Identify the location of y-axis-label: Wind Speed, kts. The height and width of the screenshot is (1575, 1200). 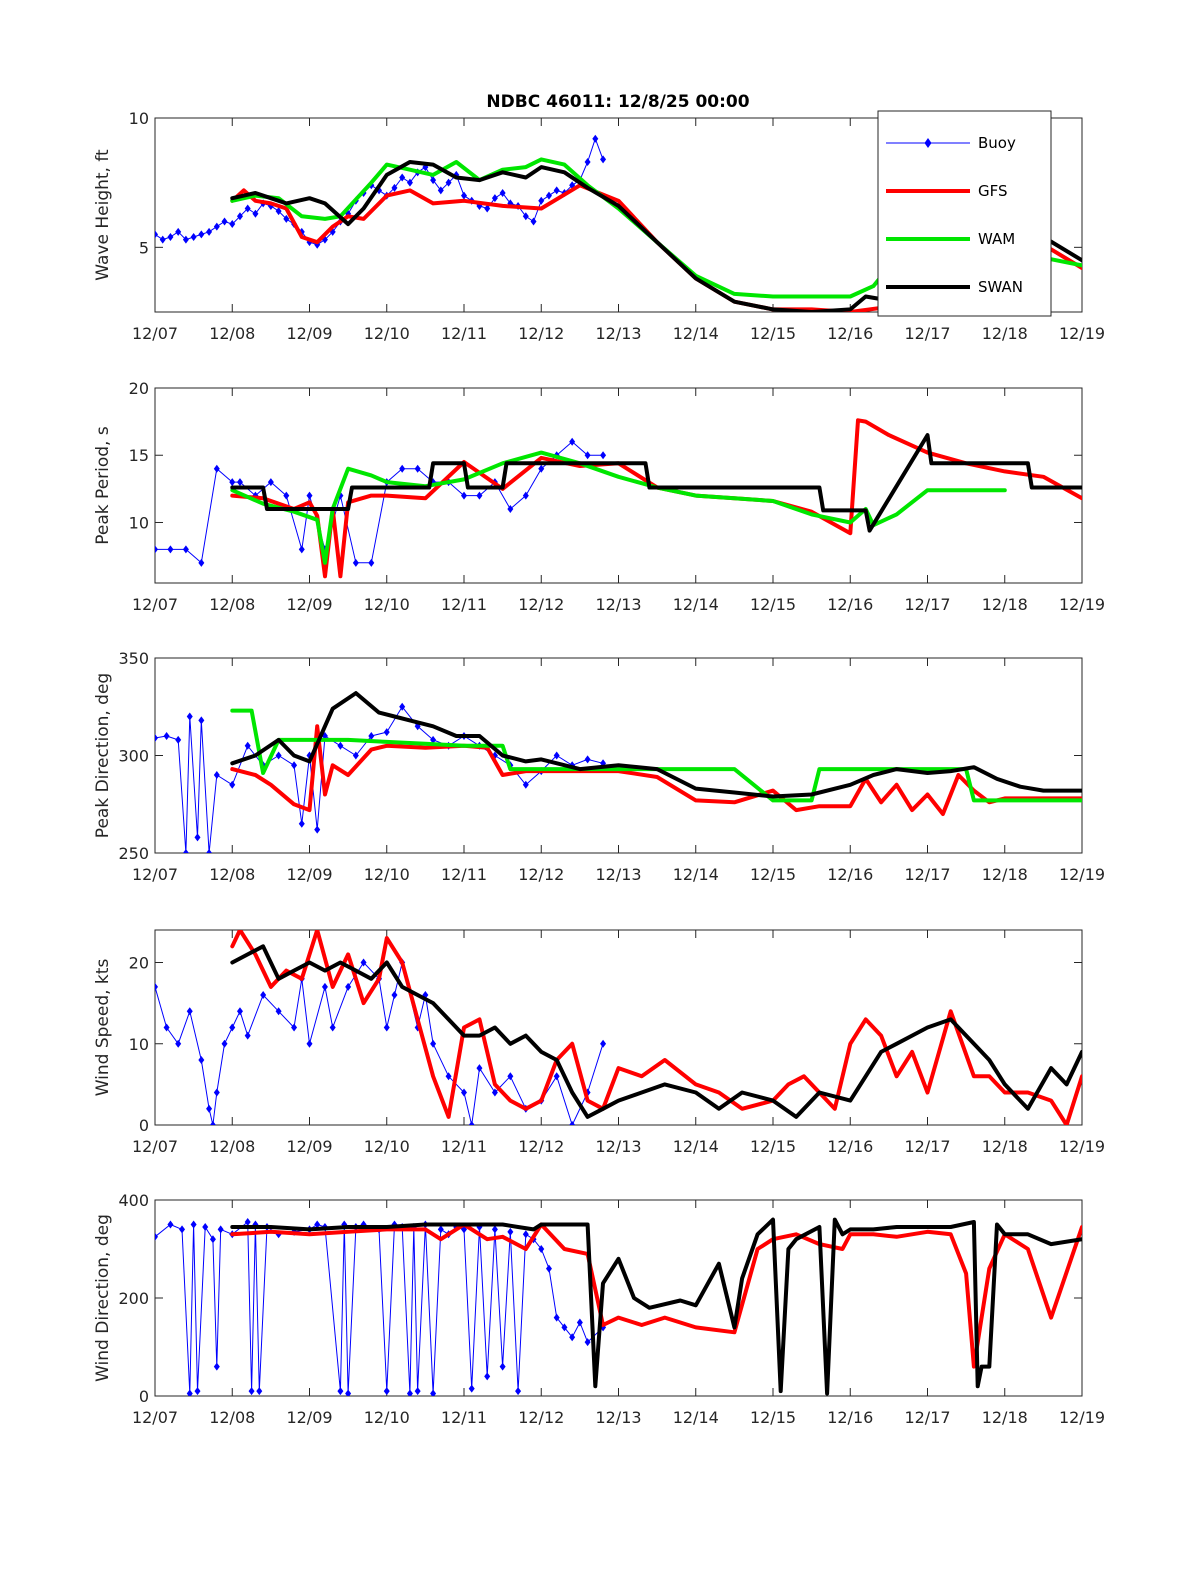
(103, 1028).